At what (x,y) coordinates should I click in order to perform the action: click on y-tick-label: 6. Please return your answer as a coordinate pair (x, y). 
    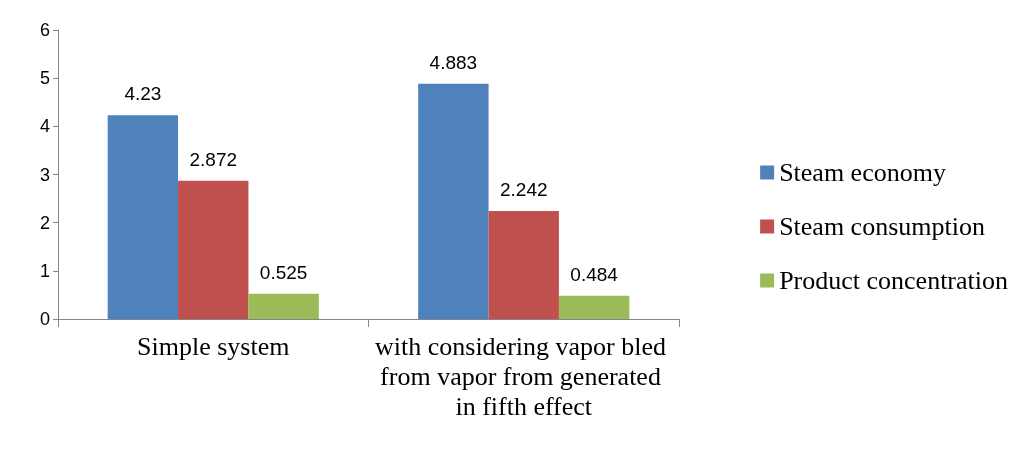
    Looking at the image, I should click on (44, 30).